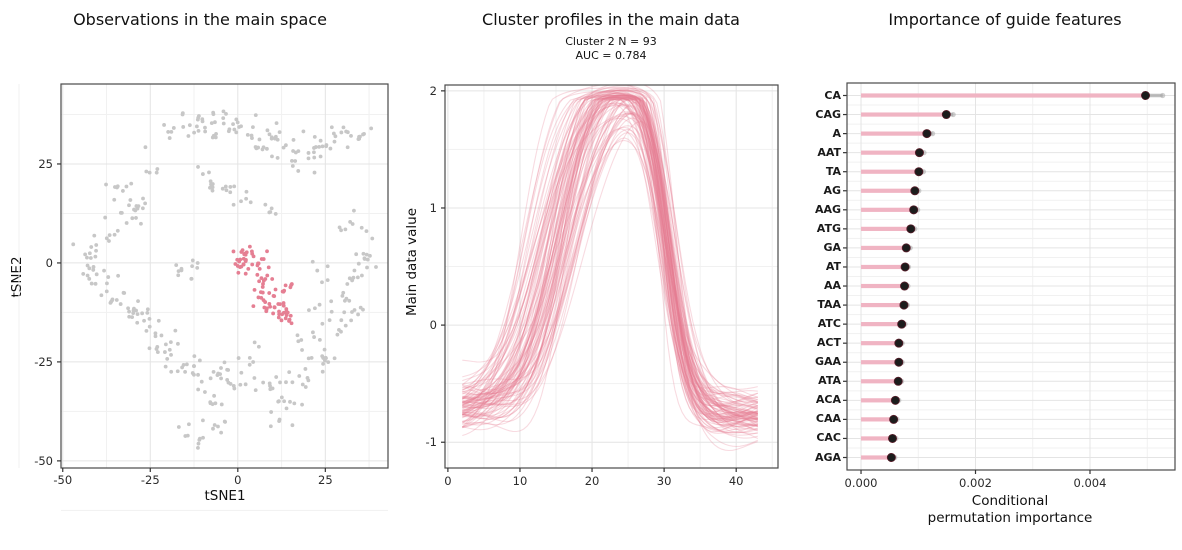  What do you see at coordinates (829, 324) in the screenshot?
I see `feature-label: ATC` at bounding box center [829, 324].